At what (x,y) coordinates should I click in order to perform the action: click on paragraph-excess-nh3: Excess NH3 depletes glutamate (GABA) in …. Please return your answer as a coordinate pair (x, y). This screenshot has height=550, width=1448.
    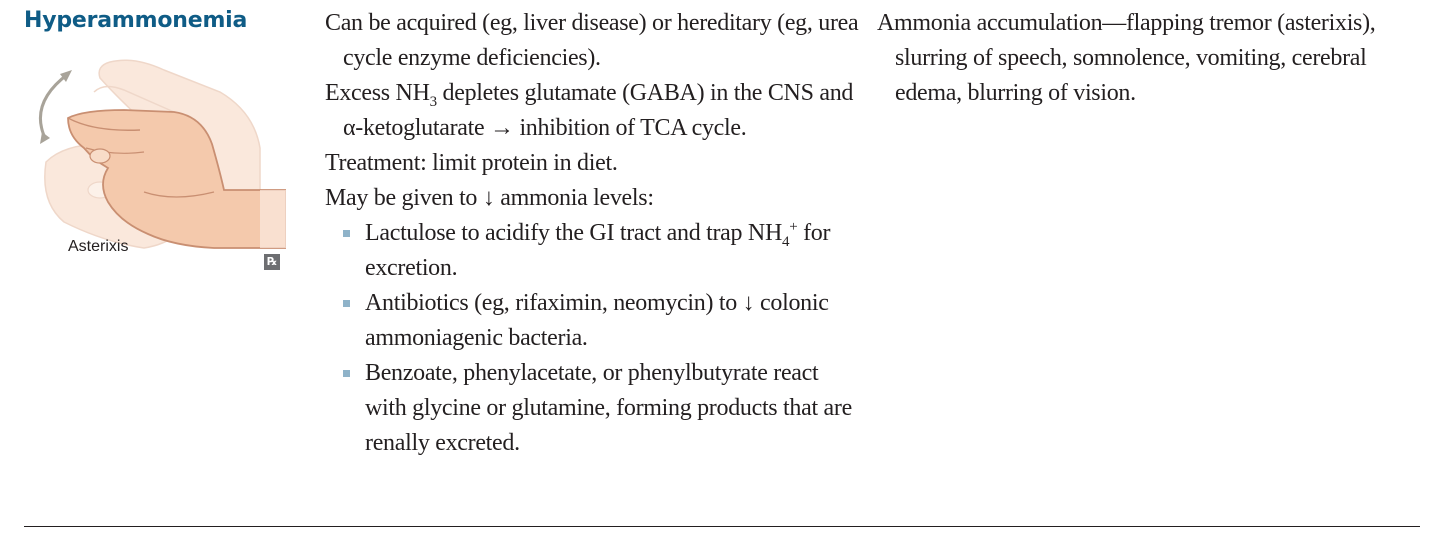
    Looking at the image, I should click on (595, 111).